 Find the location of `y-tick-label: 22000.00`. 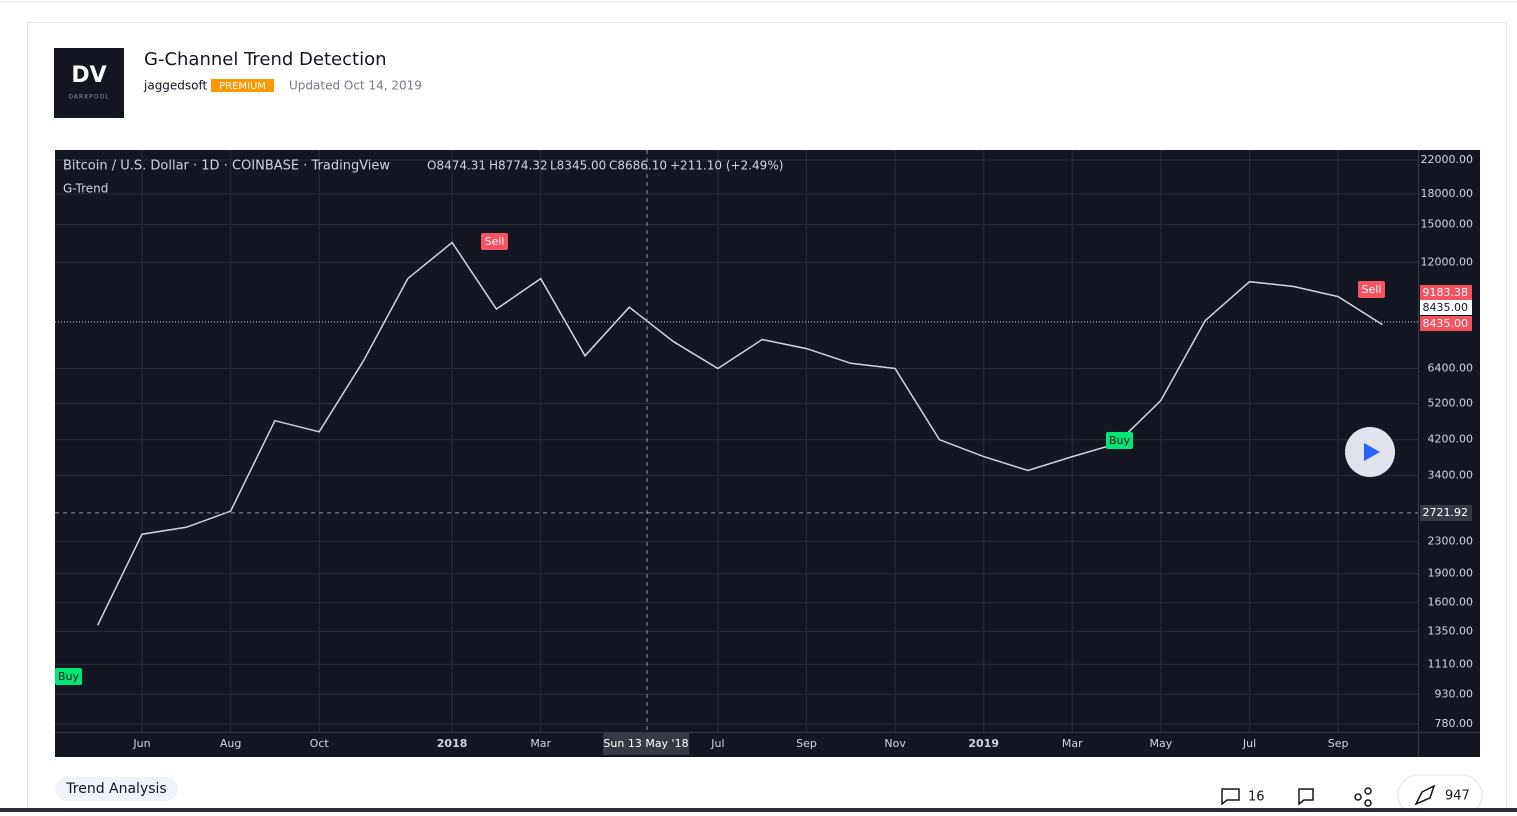

y-tick-label: 22000.00 is located at coordinates (1447, 159).